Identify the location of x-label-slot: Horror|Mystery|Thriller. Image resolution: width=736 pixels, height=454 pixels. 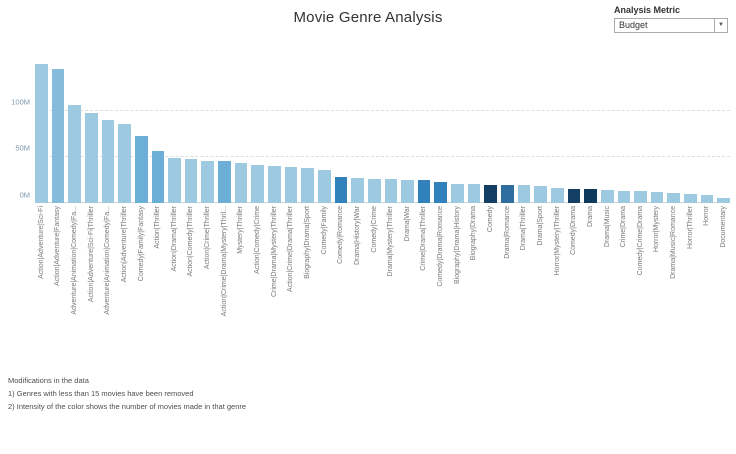
(557, 282).